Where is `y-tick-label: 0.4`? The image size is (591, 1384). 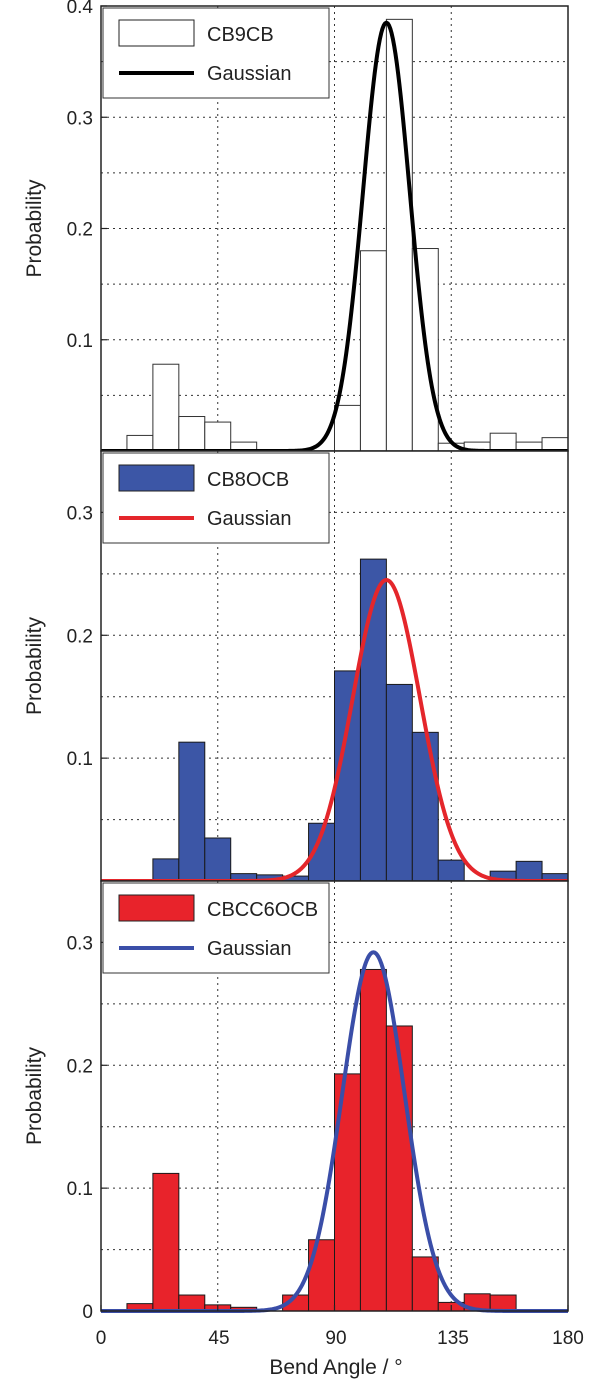 y-tick-label: 0.4 is located at coordinates (80, 9).